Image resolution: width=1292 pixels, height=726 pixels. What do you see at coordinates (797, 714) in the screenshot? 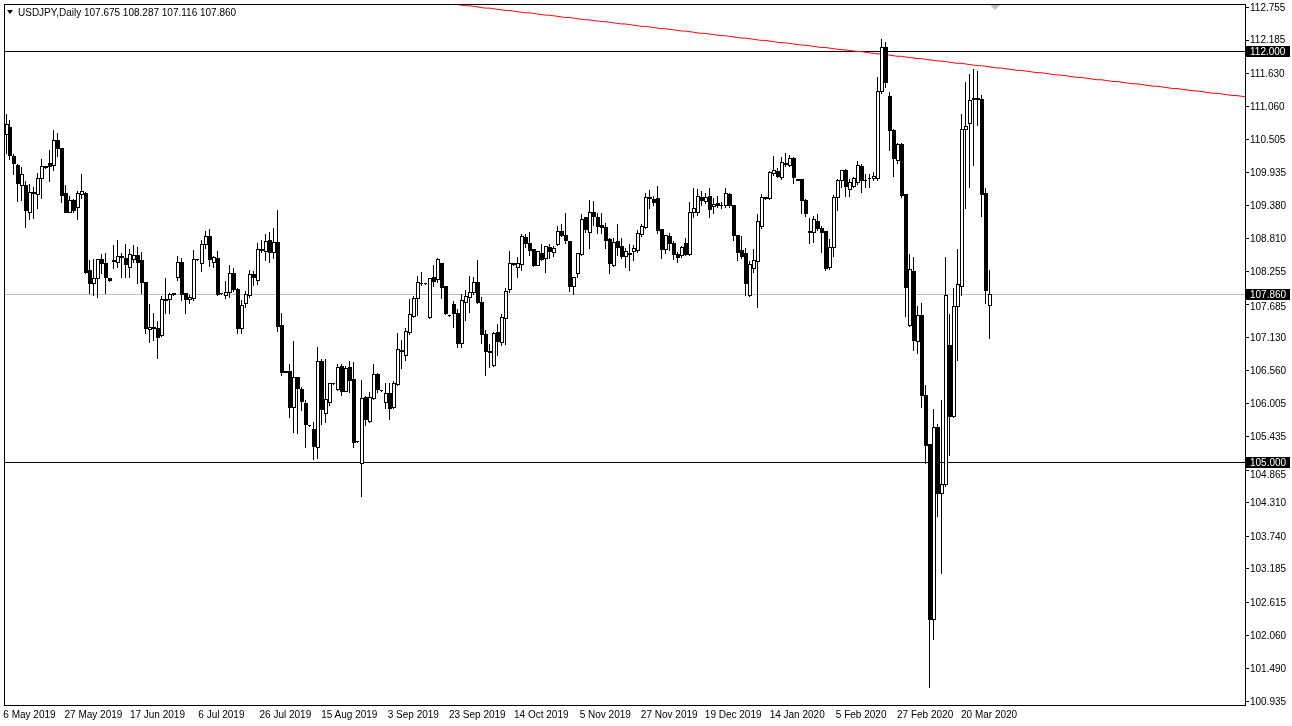
I see `x-tick-label: 14 Jan 2020` at bounding box center [797, 714].